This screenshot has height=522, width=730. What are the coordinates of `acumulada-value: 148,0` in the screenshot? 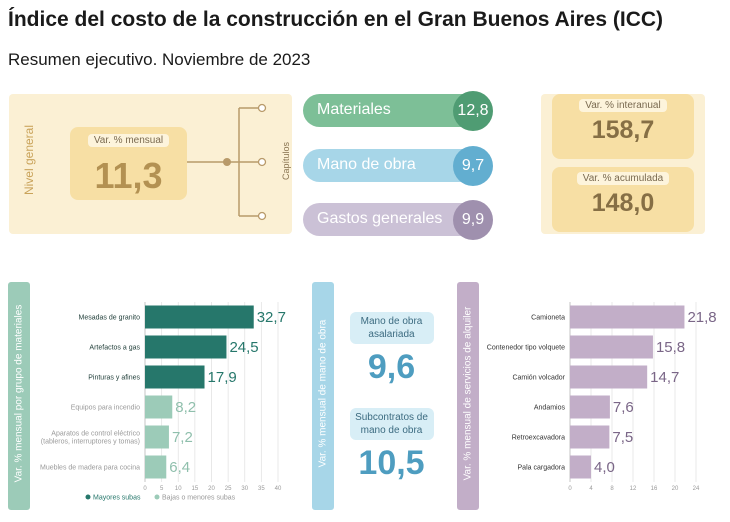 It's located at (623, 203).